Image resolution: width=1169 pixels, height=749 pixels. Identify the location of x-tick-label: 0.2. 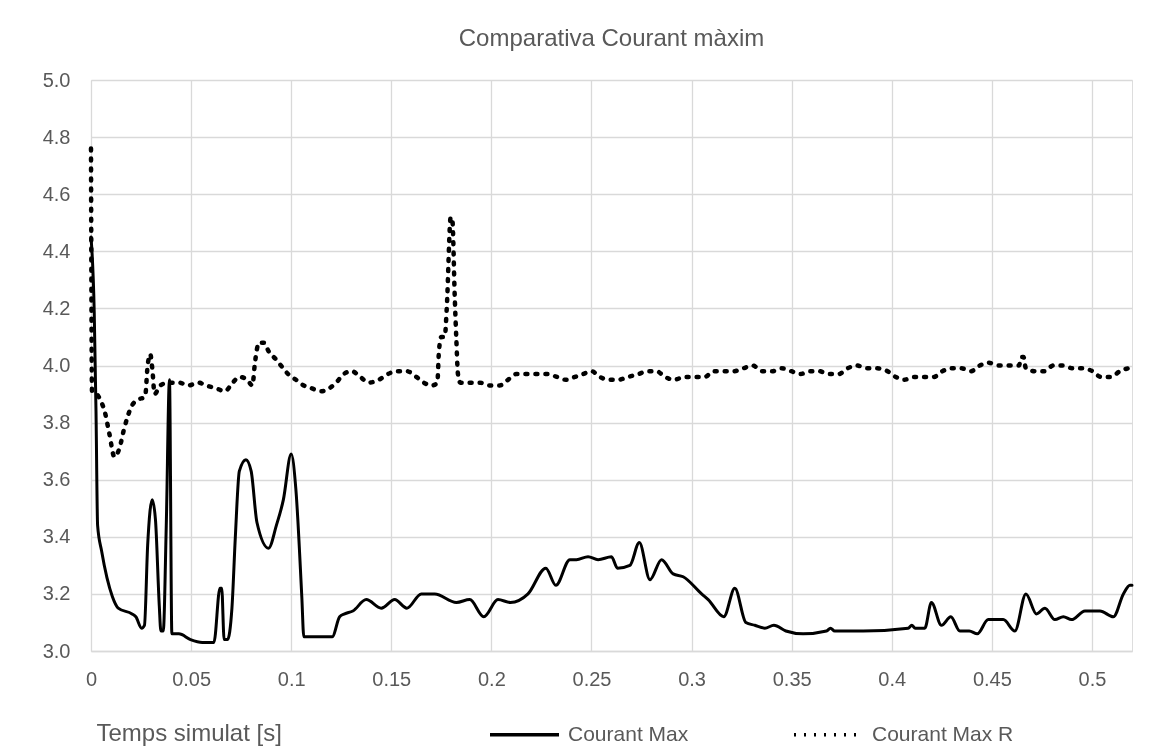
(491, 678).